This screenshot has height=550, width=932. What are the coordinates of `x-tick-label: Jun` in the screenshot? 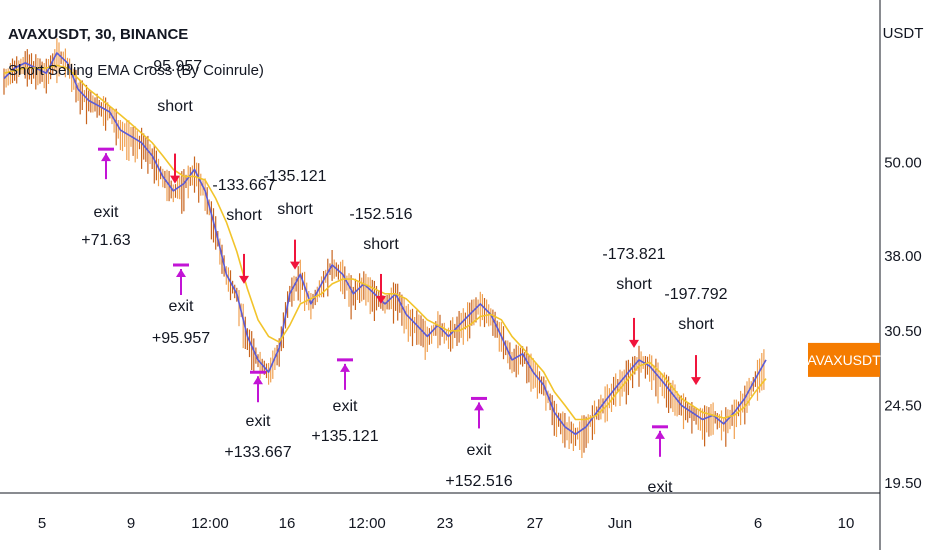 It's located at (620, 523).